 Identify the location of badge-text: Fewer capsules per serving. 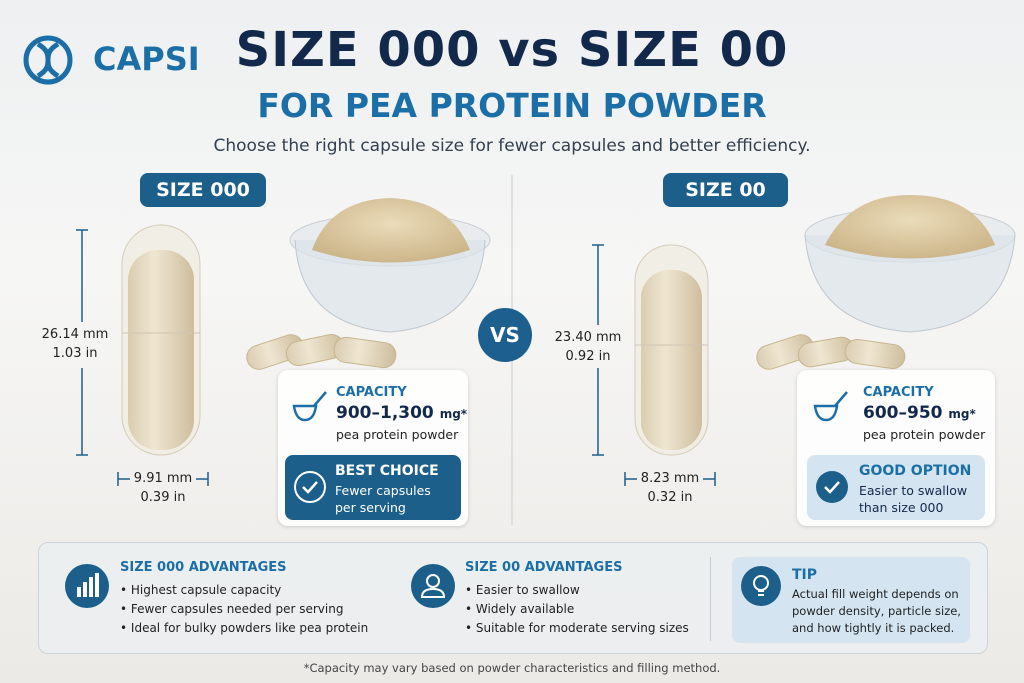
(383, 499).